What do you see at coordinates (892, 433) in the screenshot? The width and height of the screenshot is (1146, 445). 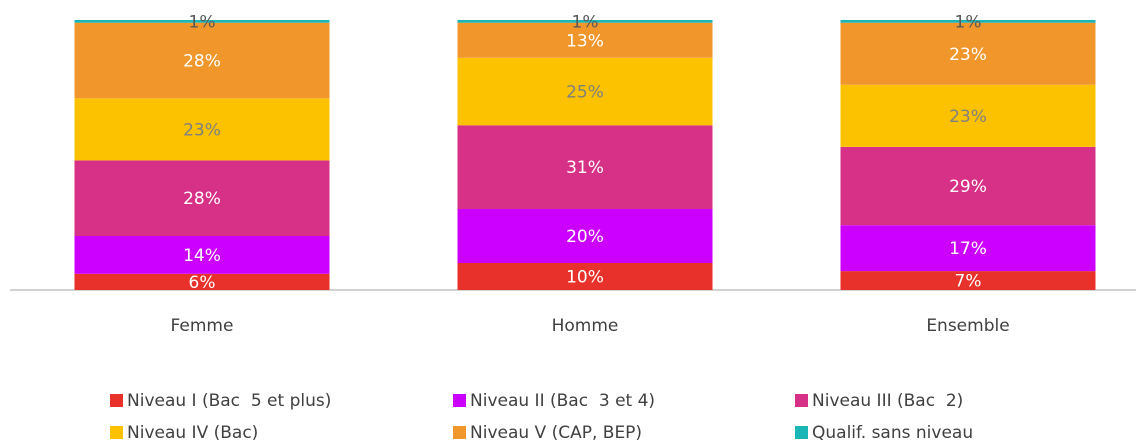 I see `legend-label: Qualif. sans niveau` at bounding box center [892, 433].